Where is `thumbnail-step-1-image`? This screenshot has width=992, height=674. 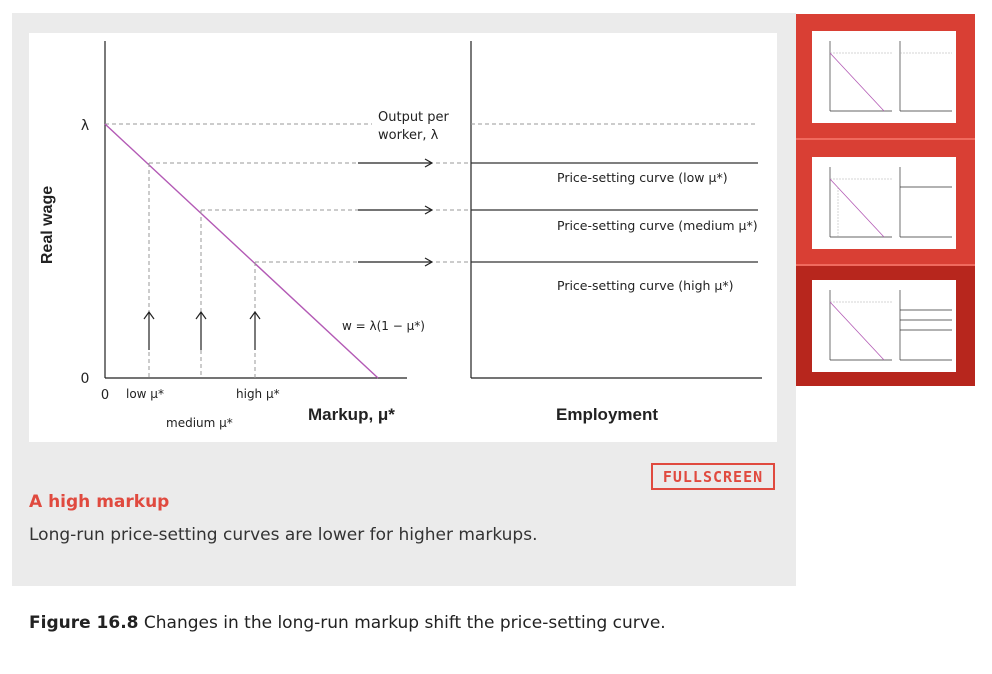
thumbnail-step-1-image is located at coordinates (884, 77).